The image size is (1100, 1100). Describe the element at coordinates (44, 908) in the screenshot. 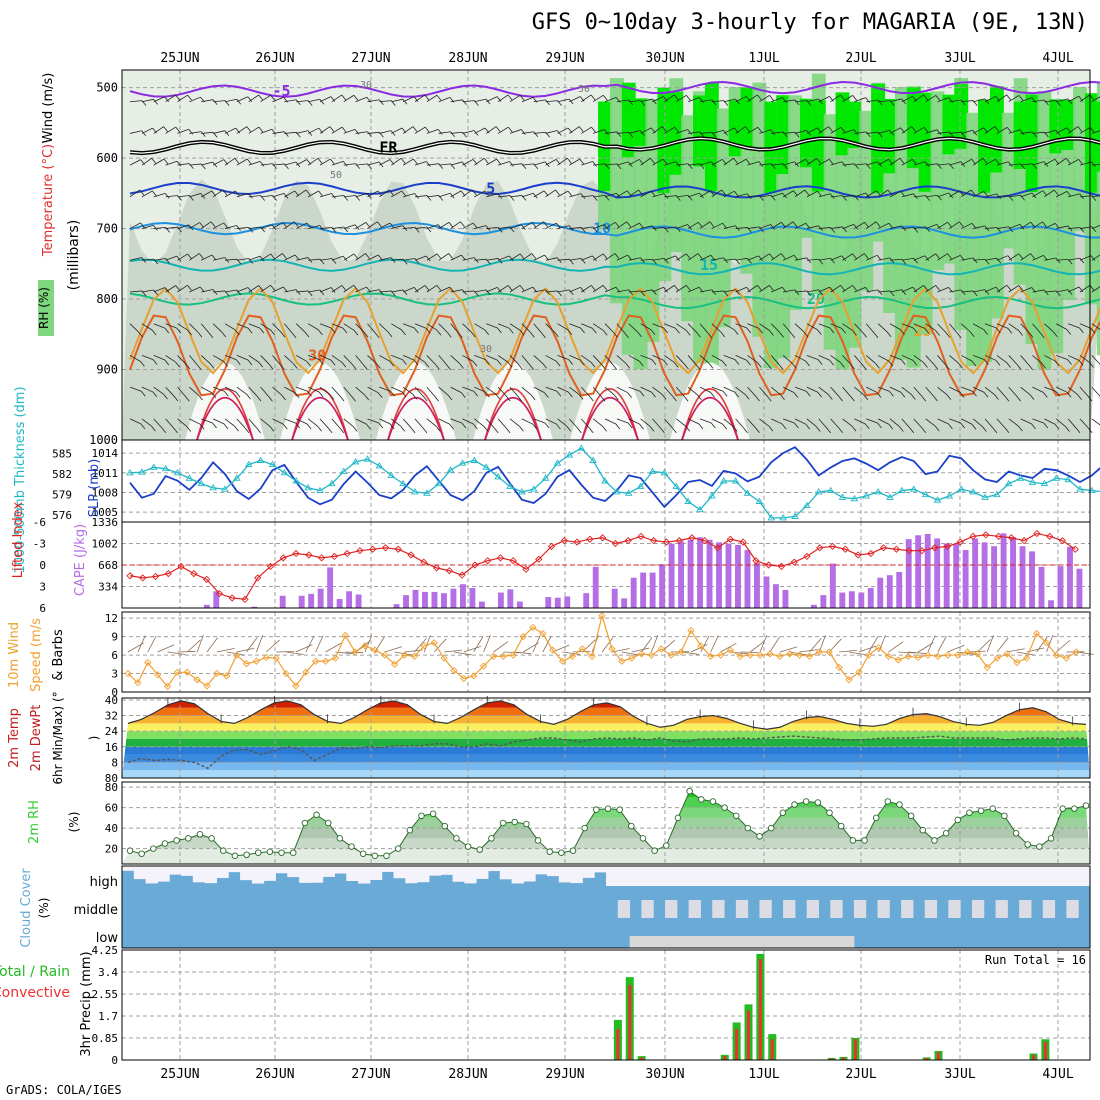

I see `cloud-units-label: (%)` at that location.